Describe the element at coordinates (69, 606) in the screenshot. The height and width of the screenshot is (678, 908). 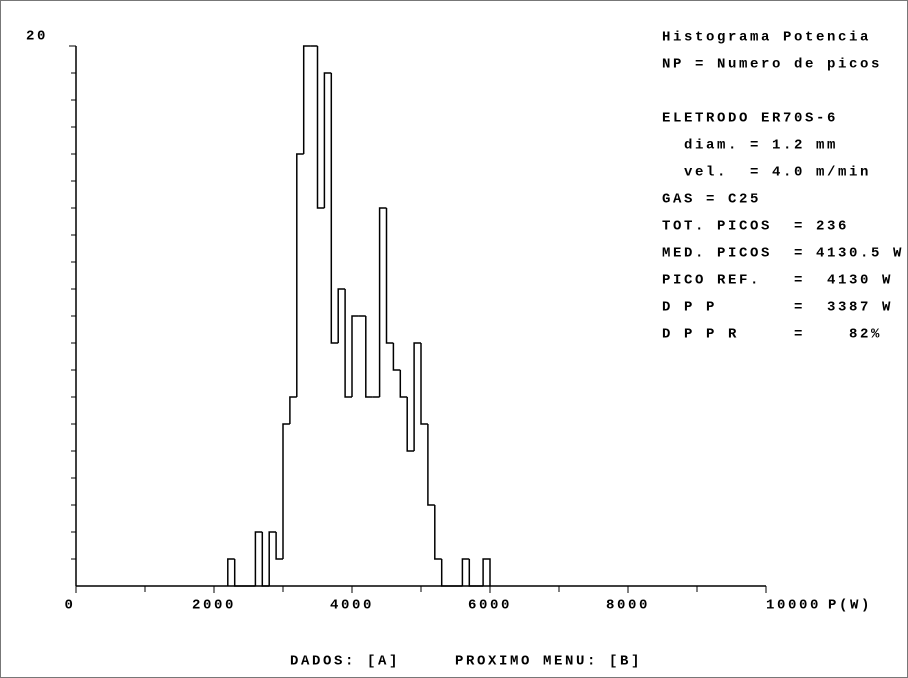
I see `x-tick-label: 0` at that location.